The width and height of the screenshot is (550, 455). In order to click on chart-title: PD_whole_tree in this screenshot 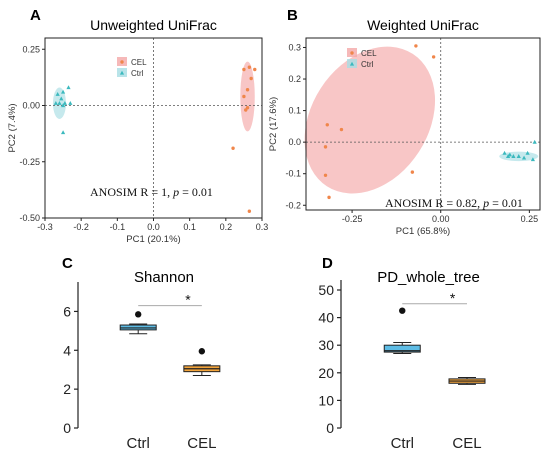, I will do `click(428, 277)`.